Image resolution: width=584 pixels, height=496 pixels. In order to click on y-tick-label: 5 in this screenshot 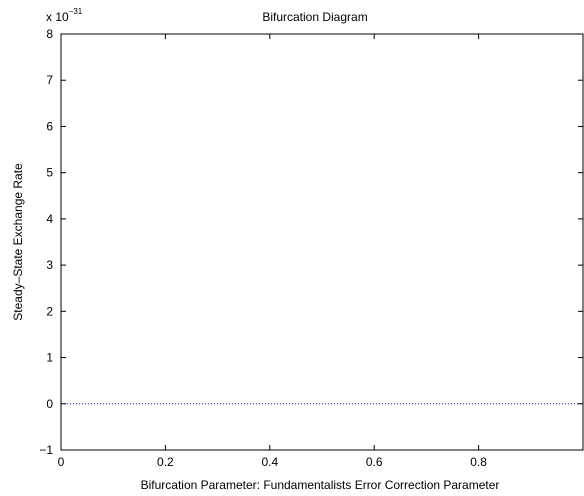, I will do `click(49, 173)`.